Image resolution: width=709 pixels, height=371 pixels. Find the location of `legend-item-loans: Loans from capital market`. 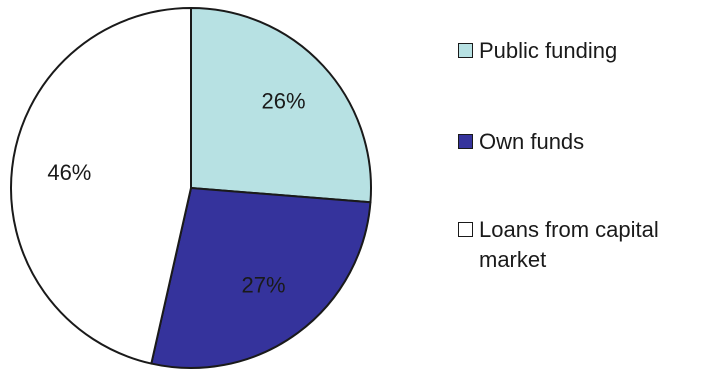

legend-item-loans: Loans from capital market is located at coordinates (583, 245).